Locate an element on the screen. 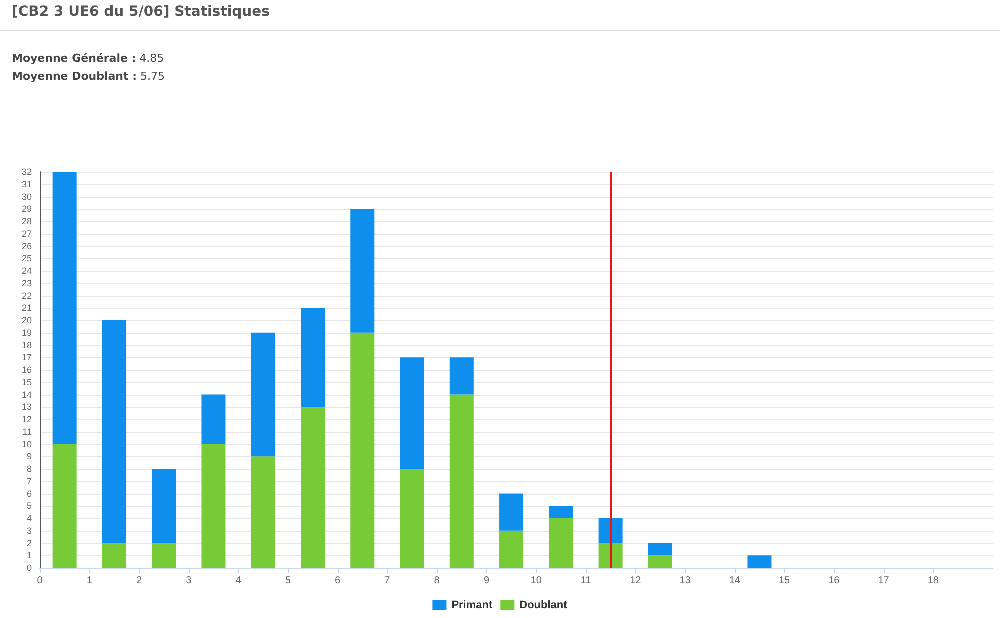 Image resolution: width=1000 pixels, height=618 pixels. y-tick-label: 32 is located at coordinates (27, 172).